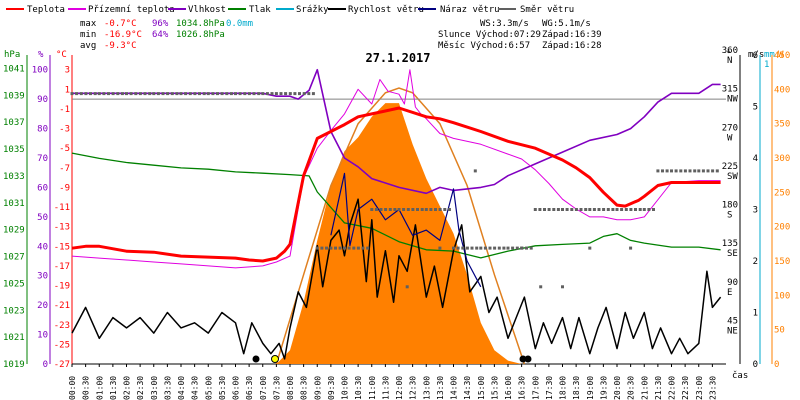 The height and width of the screenshot is (400, 800). What do you see at coordinates (779, 331) in the screenshot?
I see `w-tick-label: 50` at bounding box center [779, 331].